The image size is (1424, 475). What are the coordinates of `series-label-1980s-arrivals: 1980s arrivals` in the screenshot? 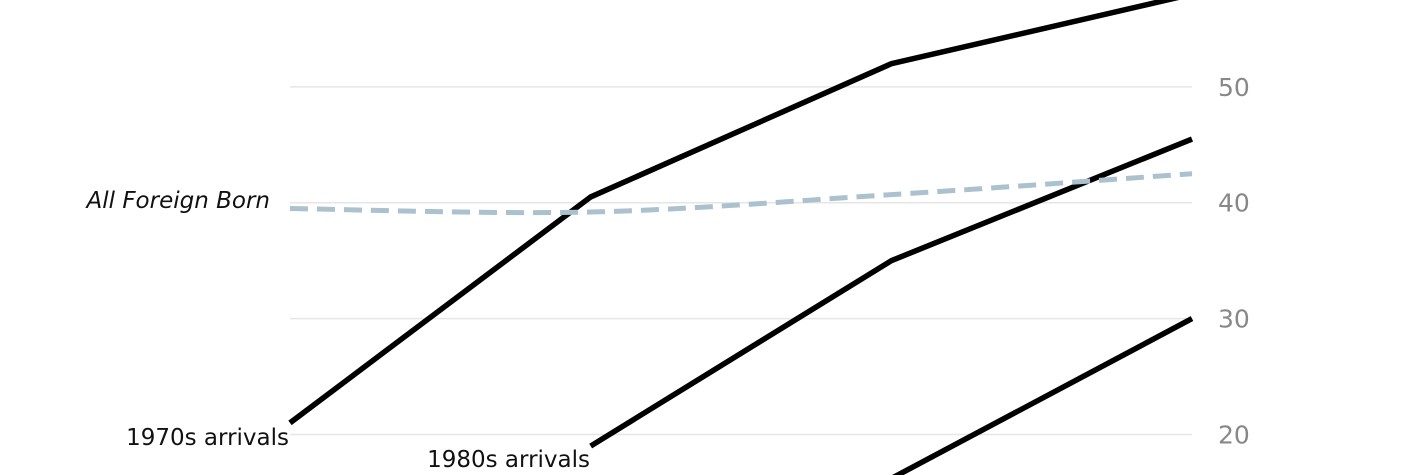 It's located at (508, 460).